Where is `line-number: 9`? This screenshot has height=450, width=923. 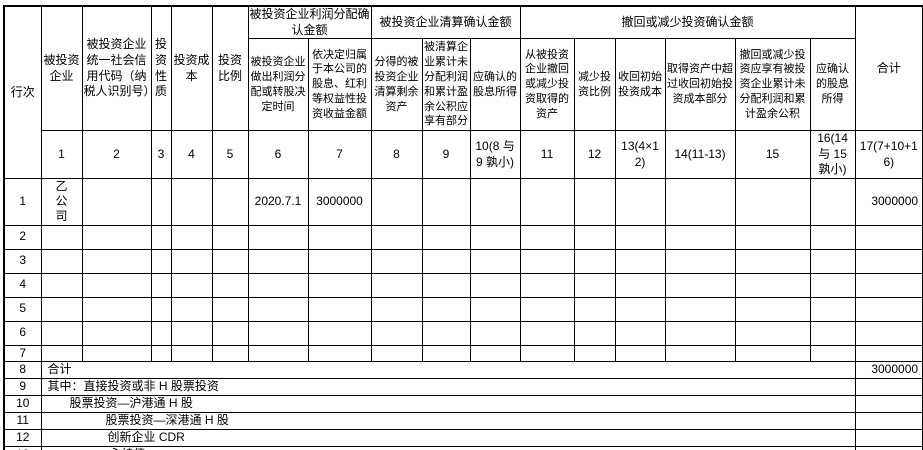 line-number: 9 is located at coordinates (22, 387).